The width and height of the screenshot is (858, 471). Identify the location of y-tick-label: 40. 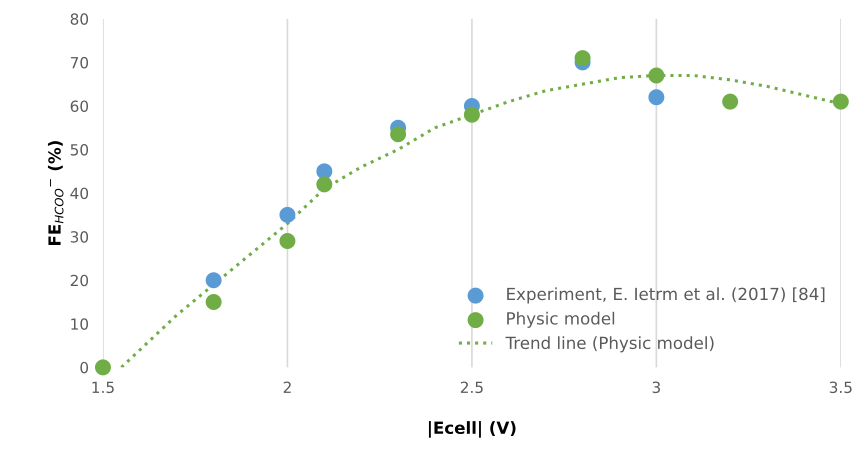
(79, 194).